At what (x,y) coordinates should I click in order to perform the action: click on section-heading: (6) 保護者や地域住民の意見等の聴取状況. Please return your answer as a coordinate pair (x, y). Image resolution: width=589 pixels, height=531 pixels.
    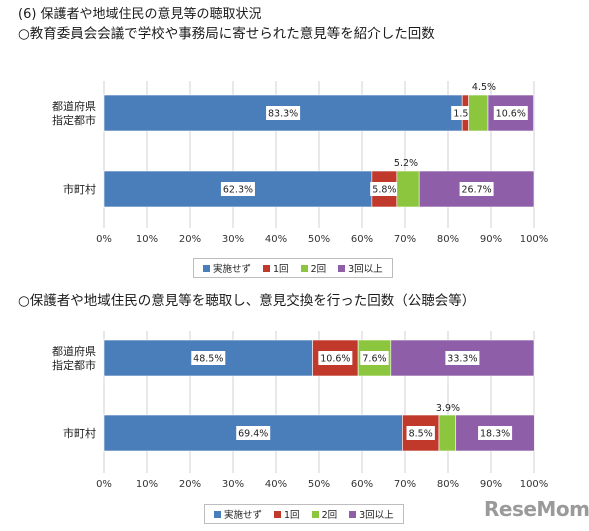
    Looking at the image, I should click on (140, 14).